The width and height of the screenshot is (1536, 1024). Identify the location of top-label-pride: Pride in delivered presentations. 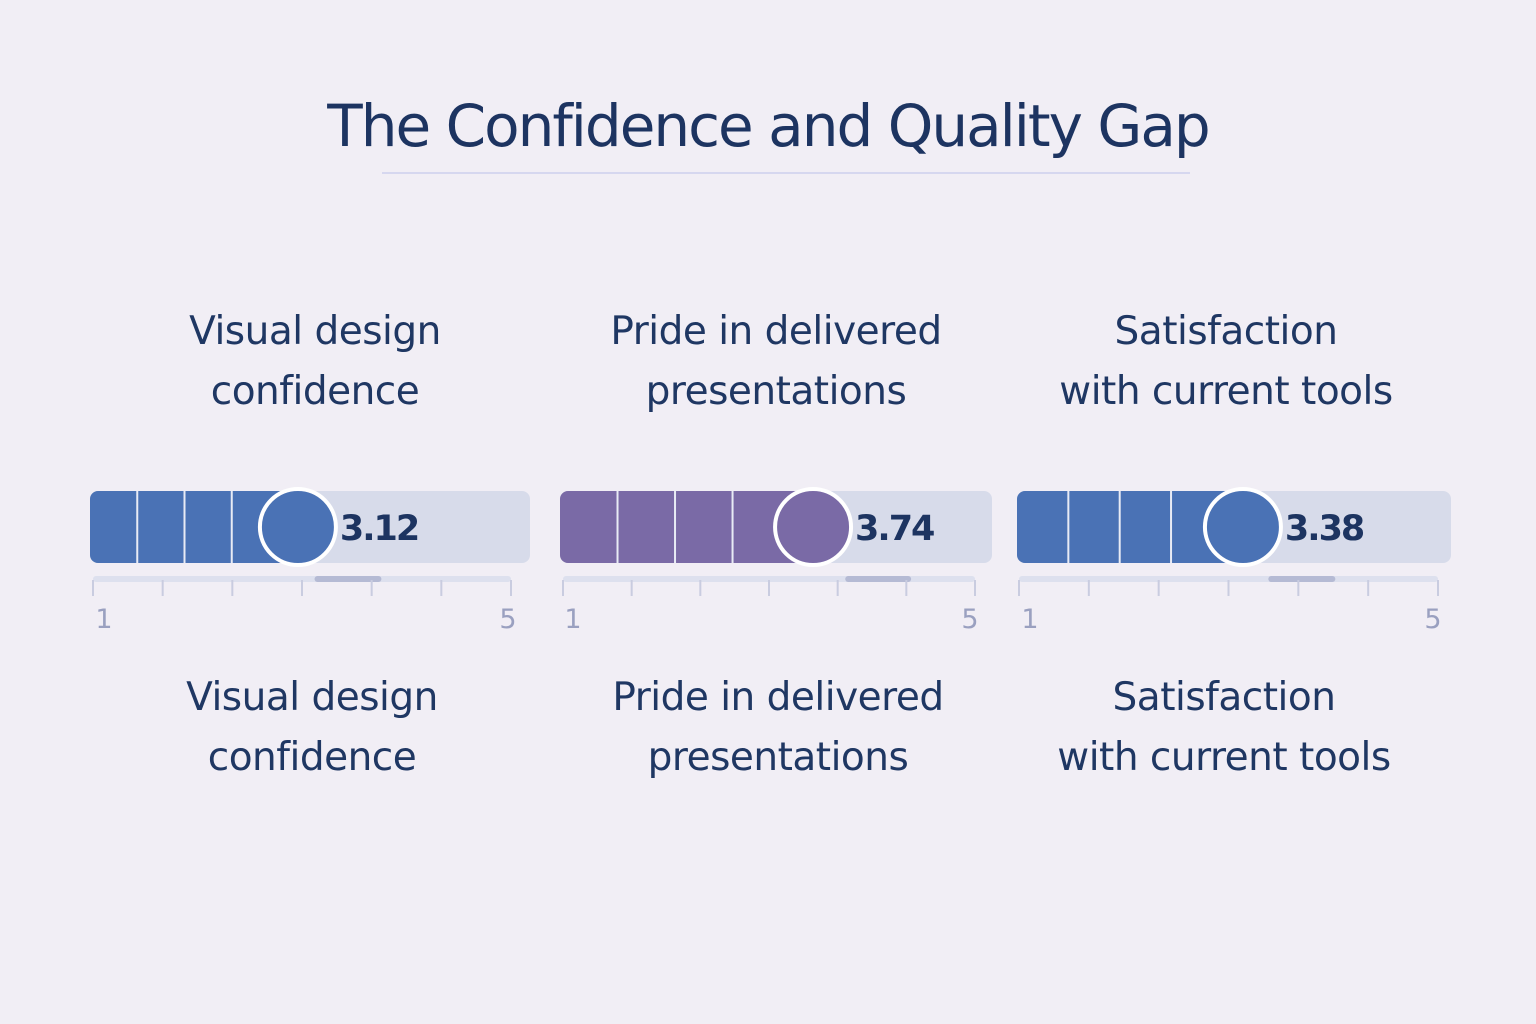
(776, 362).